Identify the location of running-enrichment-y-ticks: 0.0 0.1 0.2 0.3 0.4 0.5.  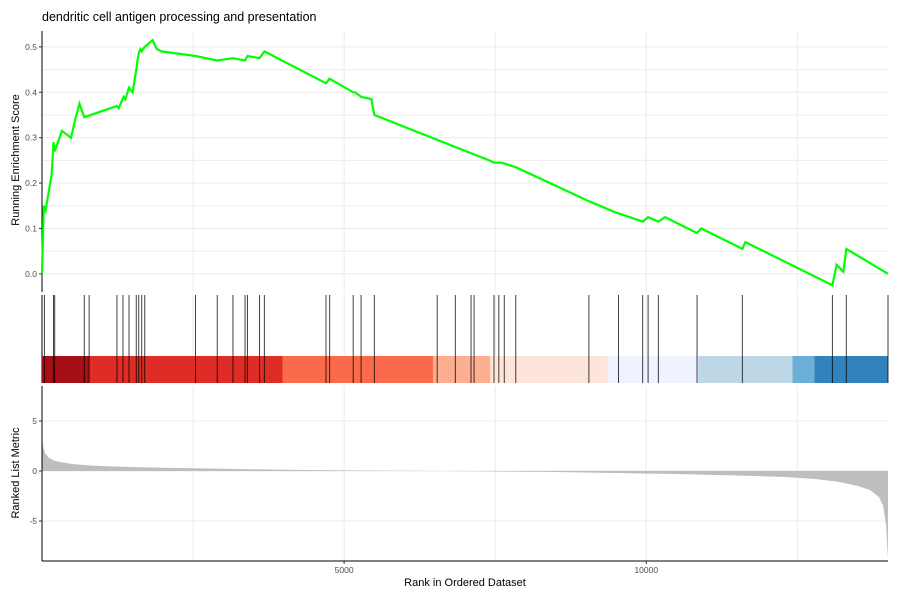
(33, 160).